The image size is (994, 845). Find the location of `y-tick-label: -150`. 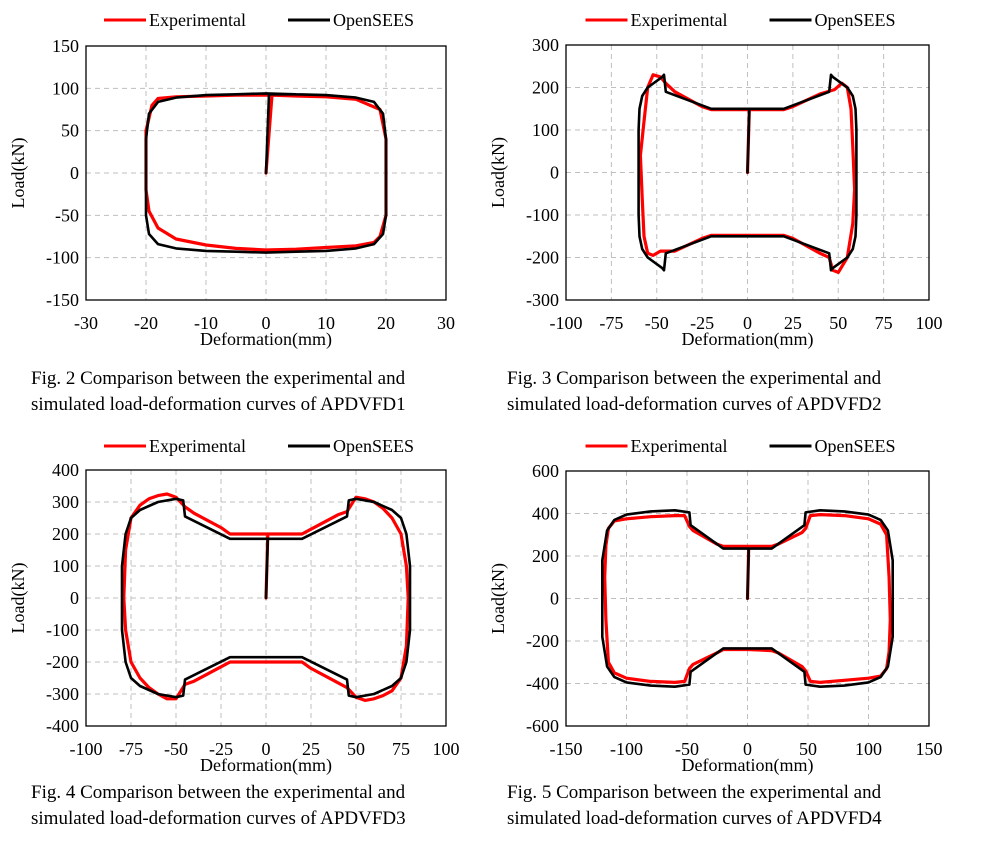

y-tick-label: -150 is located at coordinates (62, 300).